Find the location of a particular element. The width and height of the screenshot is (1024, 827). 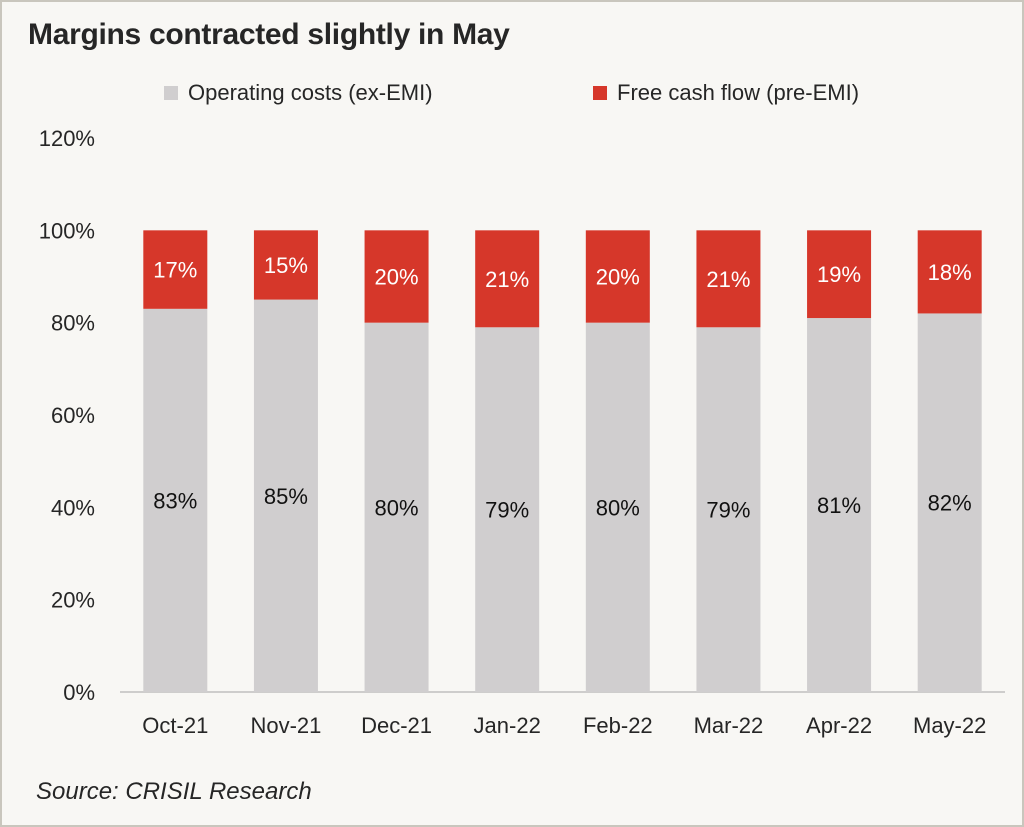

operating-costs-data-label: 83% is located at coordinates (175, 500).